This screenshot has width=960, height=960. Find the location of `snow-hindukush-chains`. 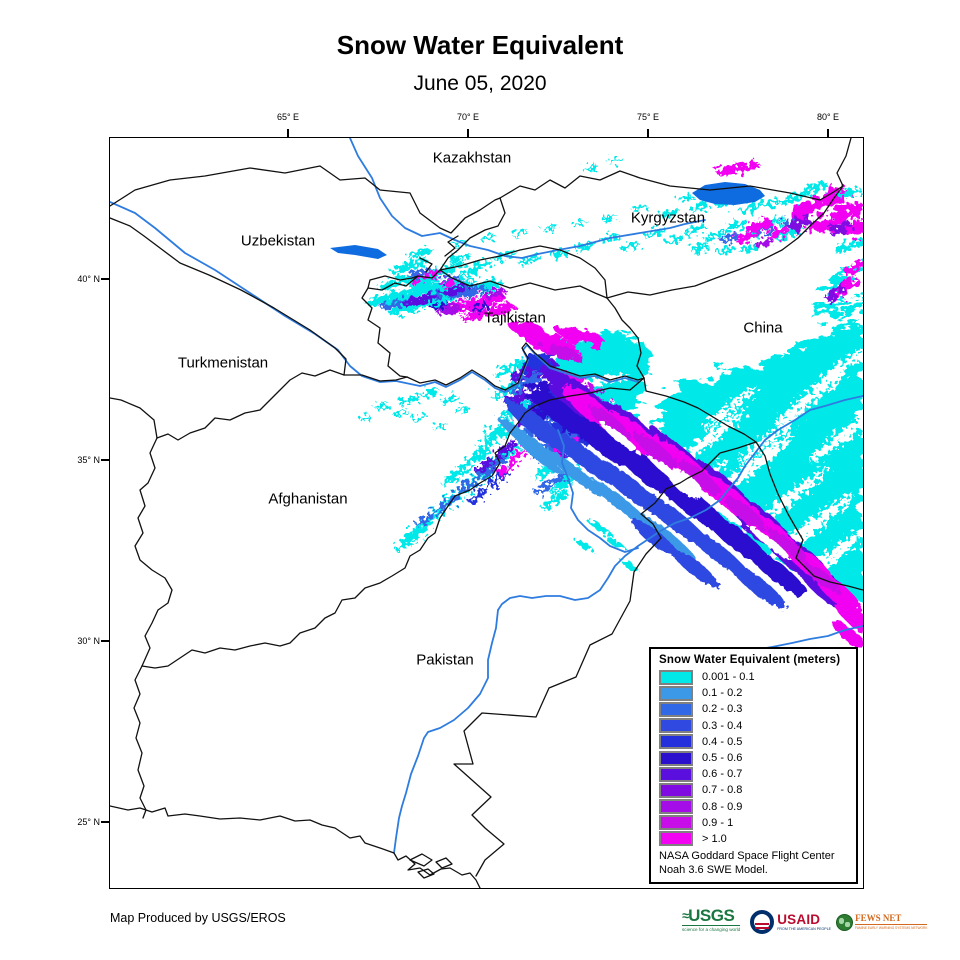

snow-hindukush-chains is located at coordinates (491, 488).